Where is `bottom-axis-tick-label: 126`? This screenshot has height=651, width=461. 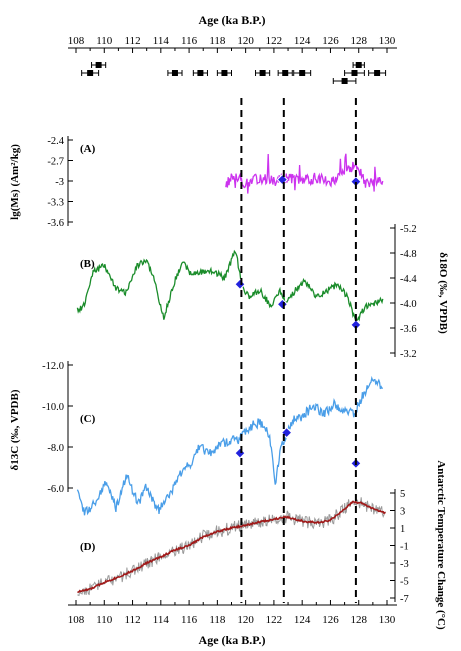
bottom-axis-tick-label: 126 is located at coordinates (330, 620).